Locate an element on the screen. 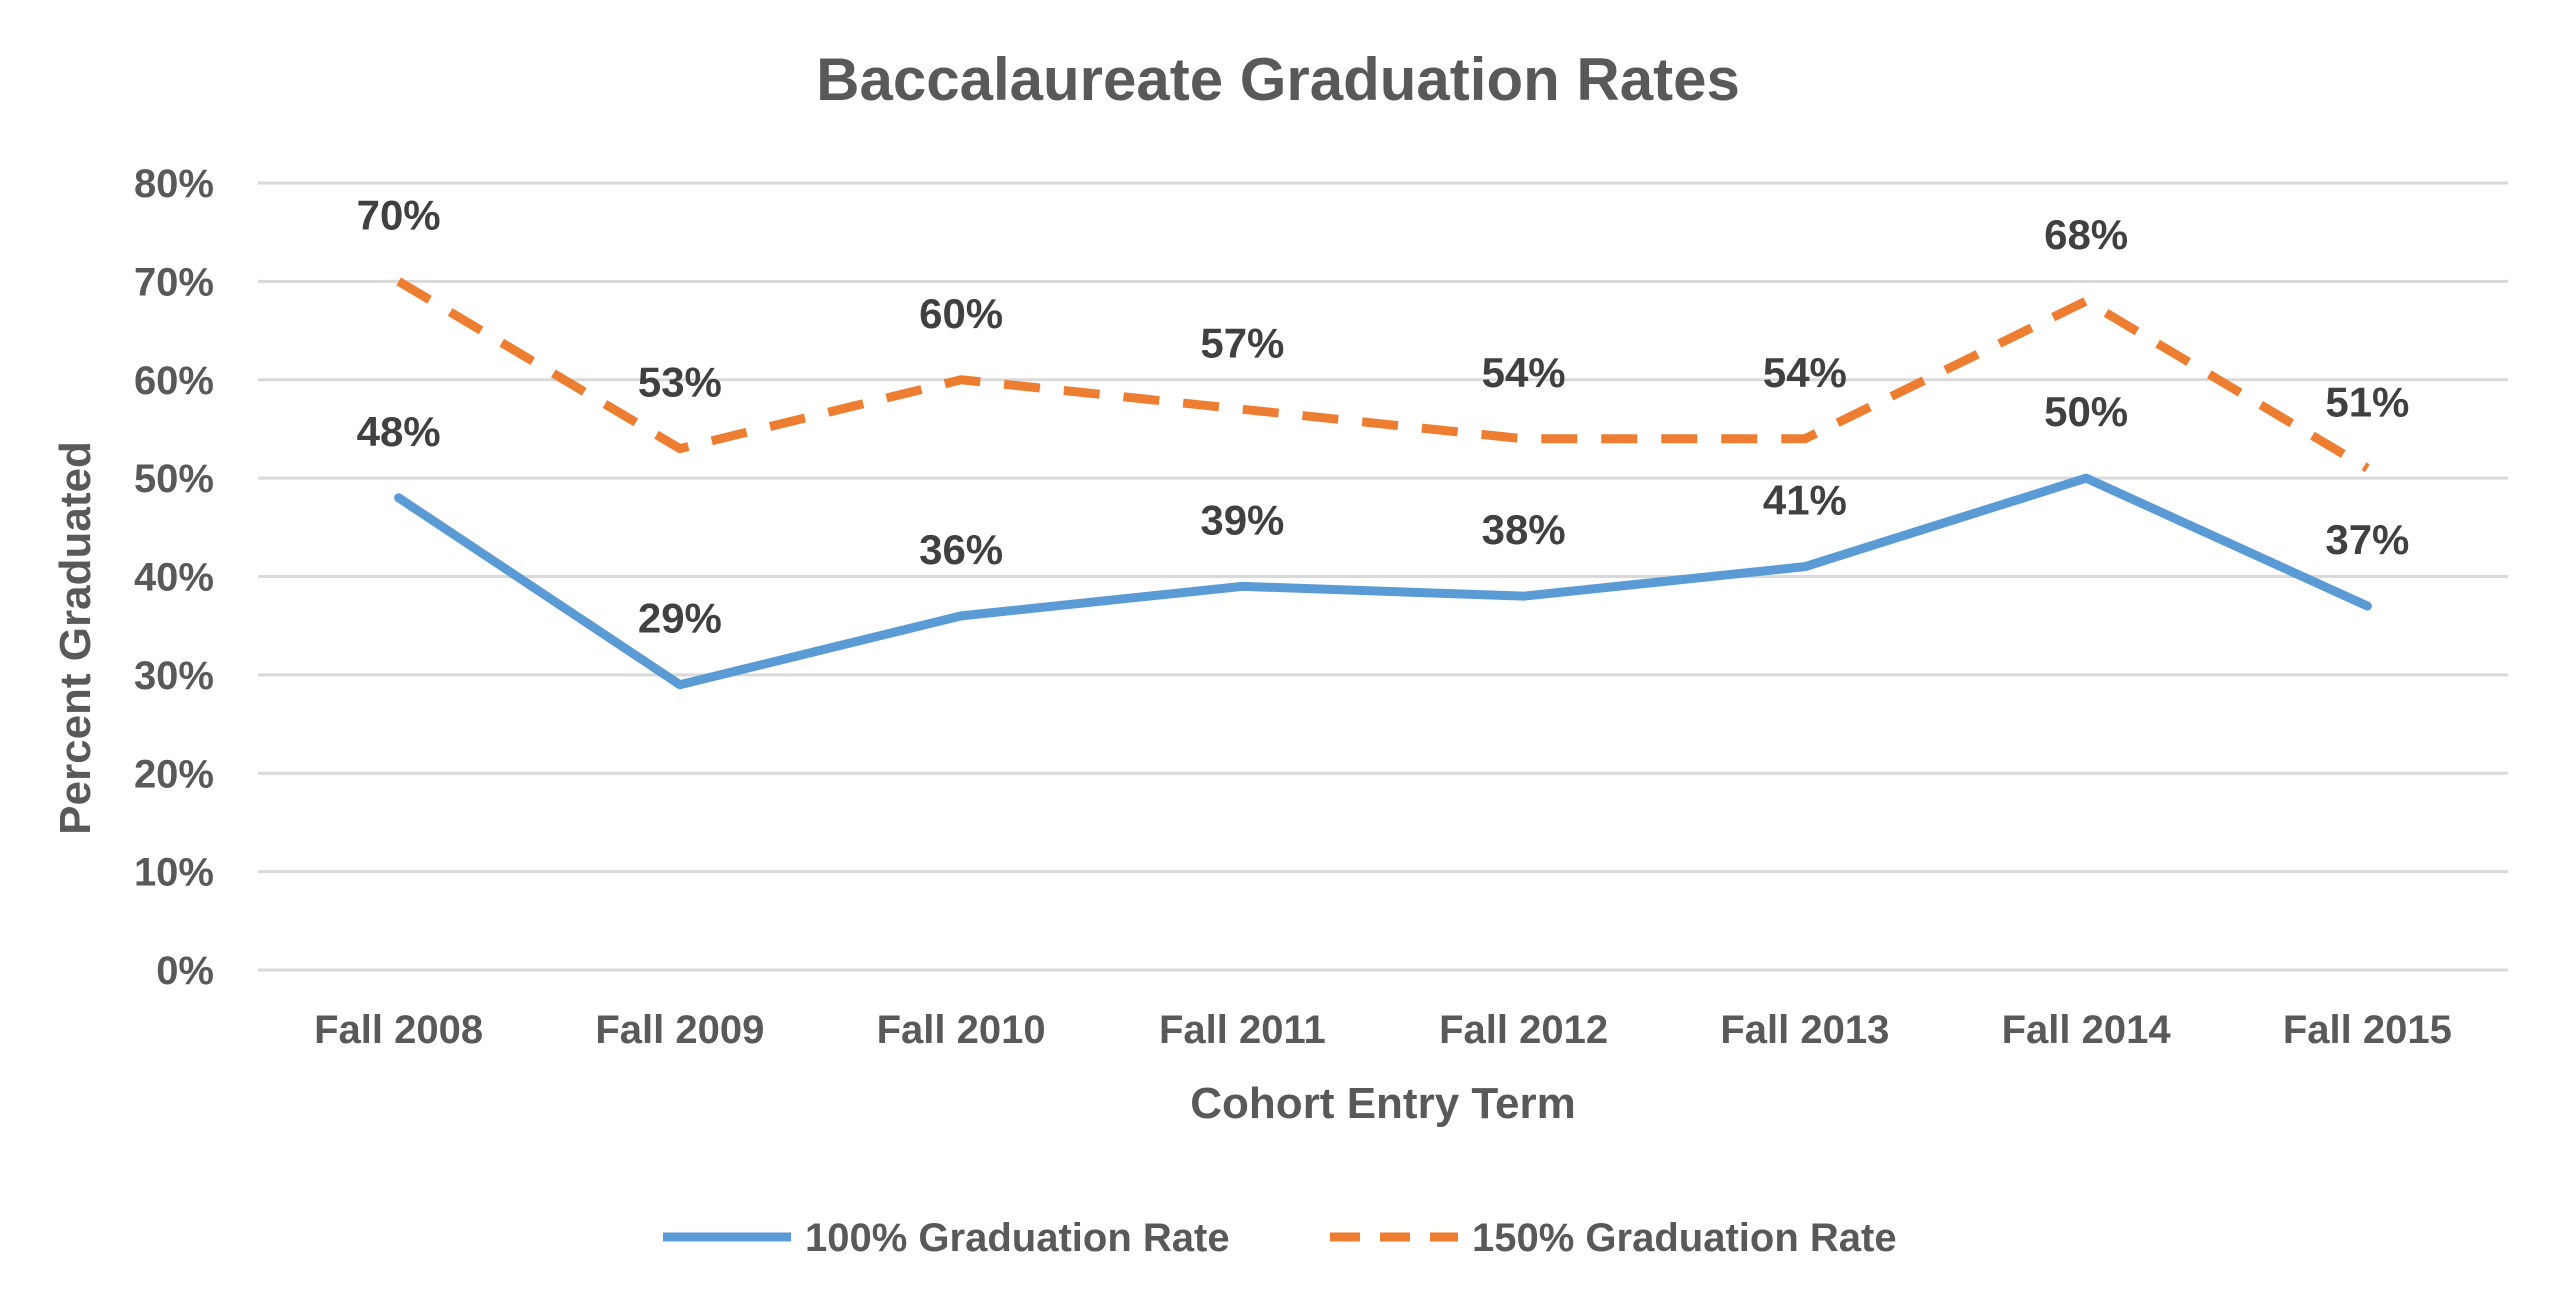 This screenshot has height=1315, width=2557. data-label: 36% is located at coordinates (961, 549).